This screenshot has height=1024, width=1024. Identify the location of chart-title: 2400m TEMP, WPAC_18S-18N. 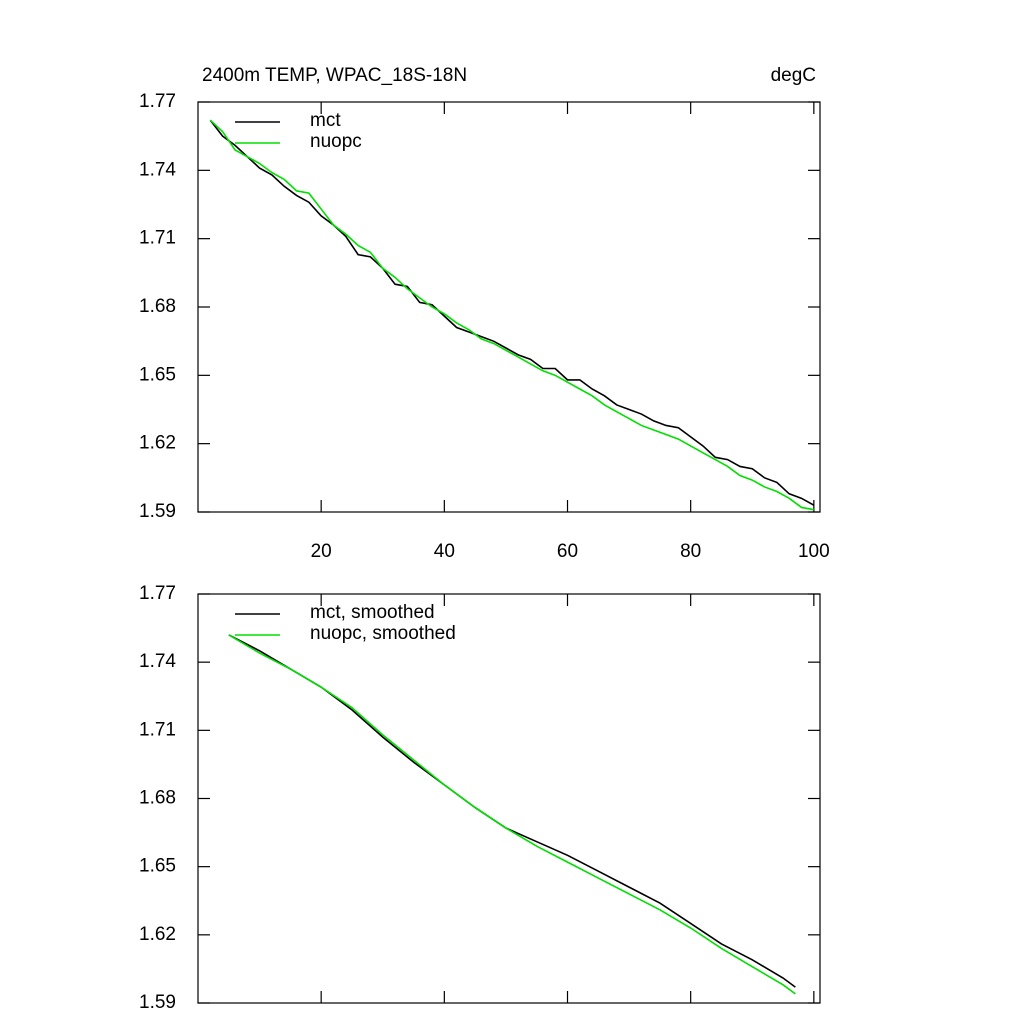
(334, 75).